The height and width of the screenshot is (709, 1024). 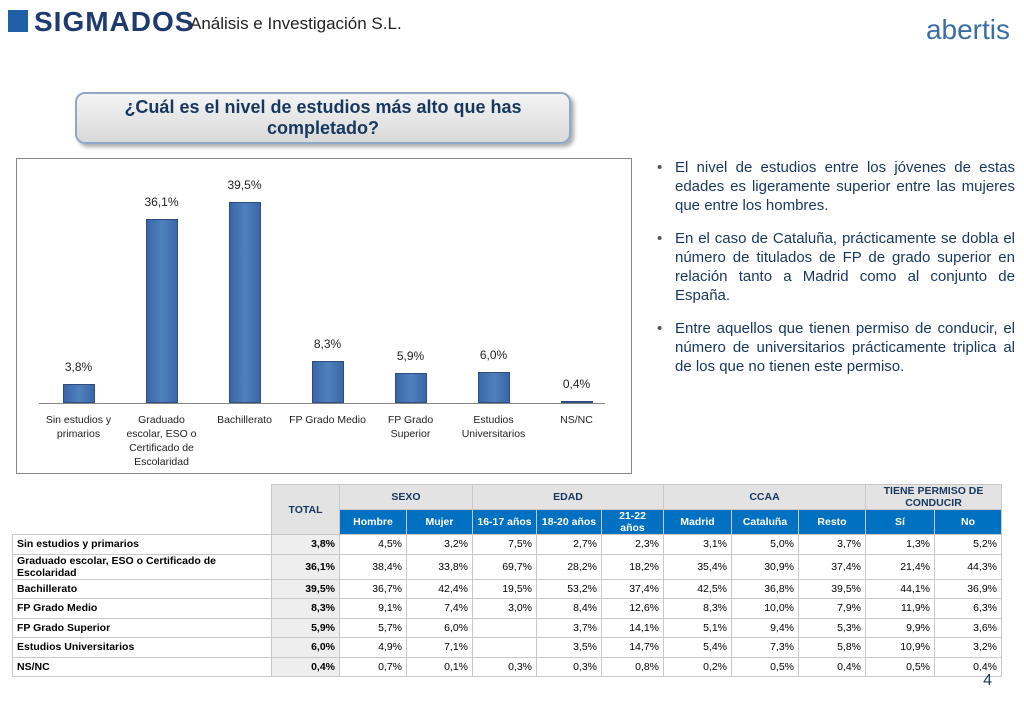 What do you see at coordinates (142, 608) in the screenshot?
I see `row-label: FP Grado Medio` at bounding box center [142, 608].